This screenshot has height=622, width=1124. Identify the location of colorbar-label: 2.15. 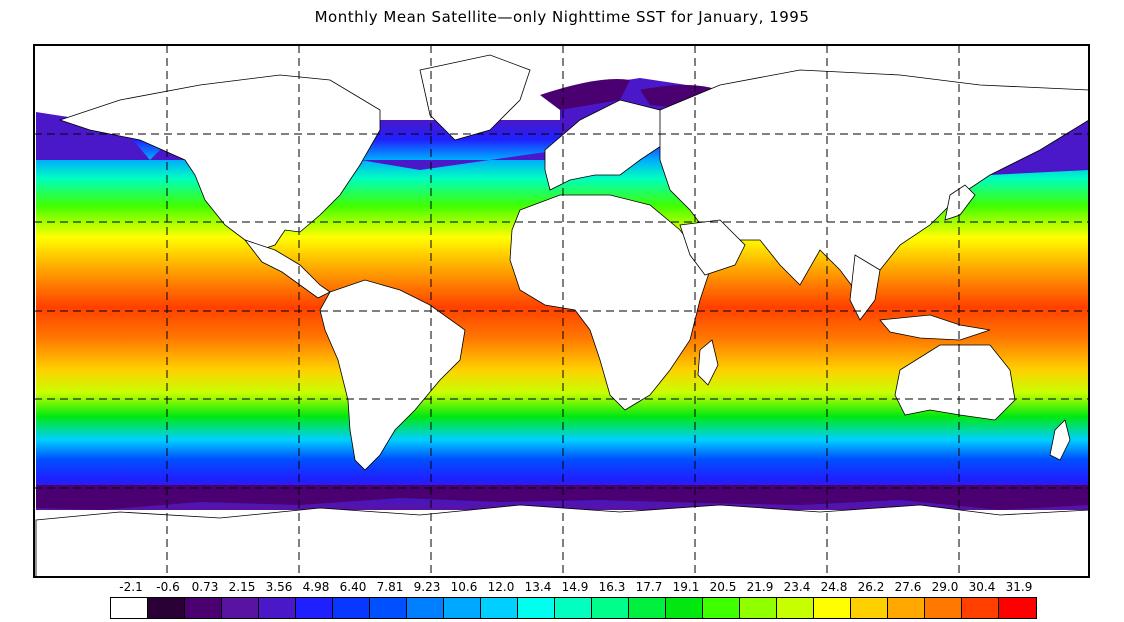
(242, 587).